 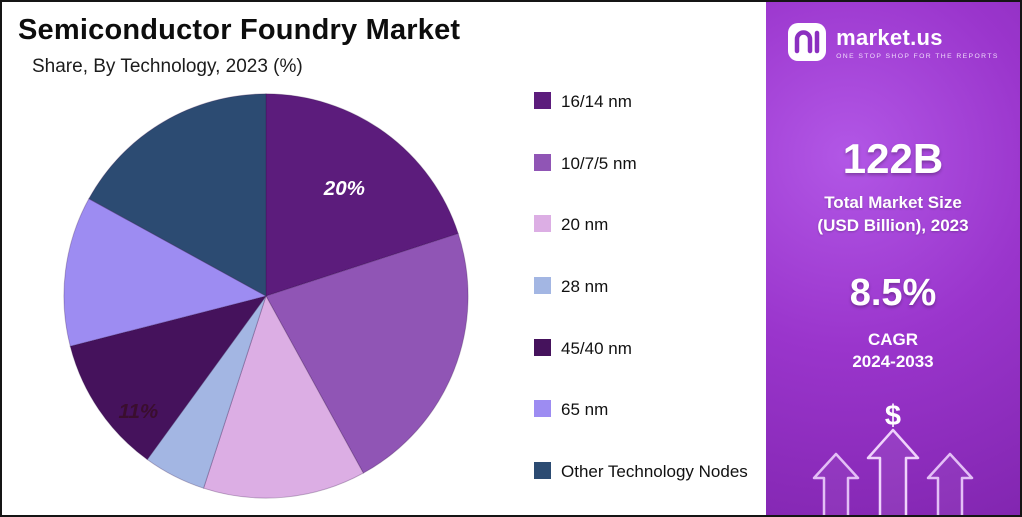 What do you see at coordinates (177, 195) in the screenshot?
I see `pie-slice-other-technology-nodes` at bounding box center [177, 195].